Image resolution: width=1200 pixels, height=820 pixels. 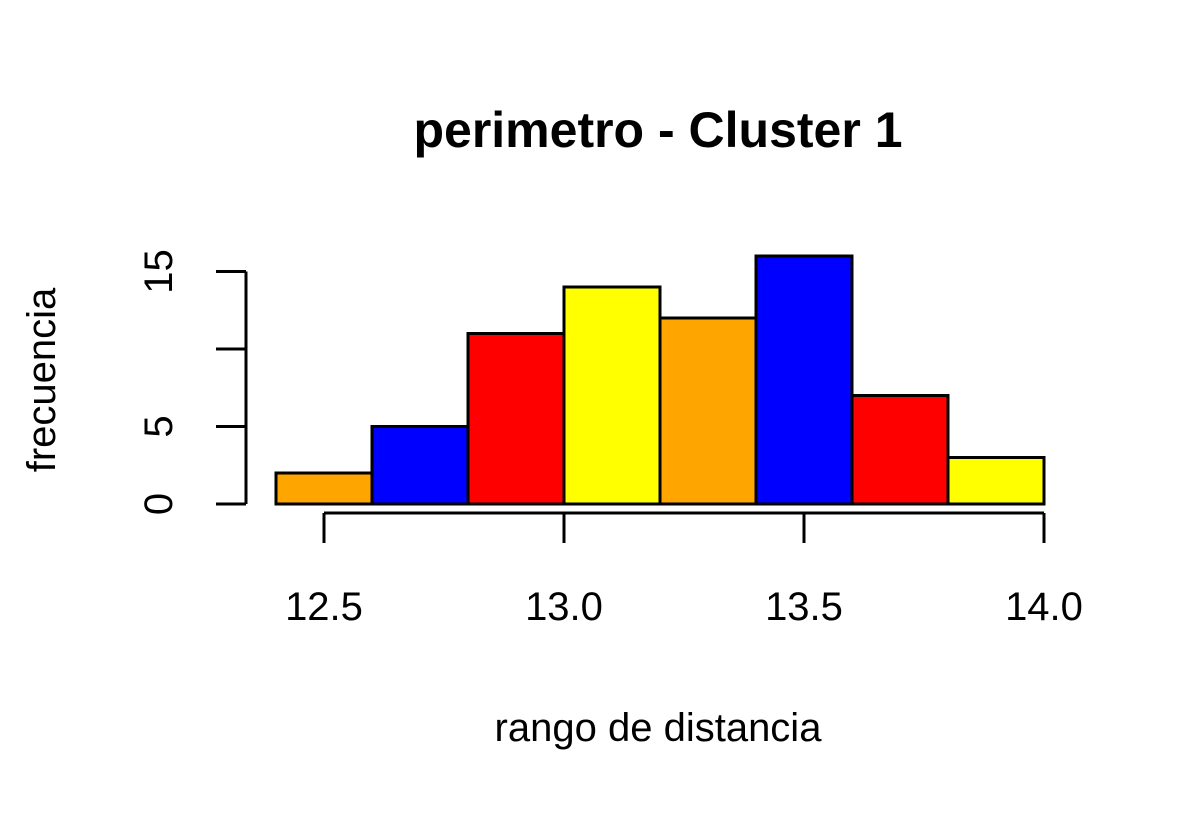 I want to click on x-tick-label-2: 13.5, so click(x=804, y=607).